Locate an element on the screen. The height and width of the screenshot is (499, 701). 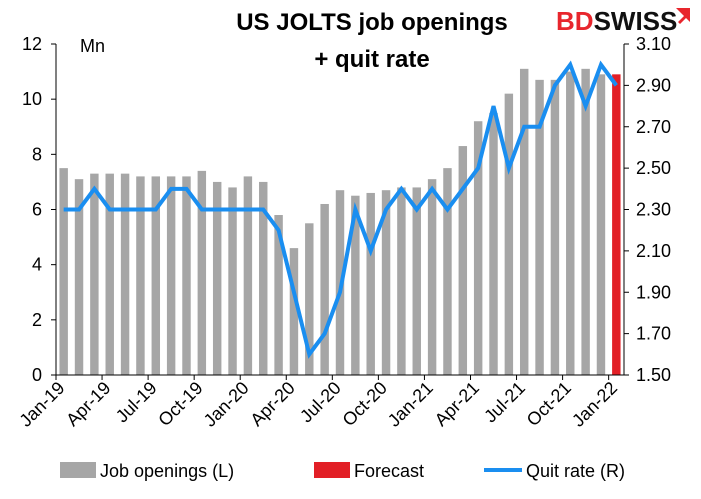
left-tick-label: 2 is located at coordinates (37, 320).